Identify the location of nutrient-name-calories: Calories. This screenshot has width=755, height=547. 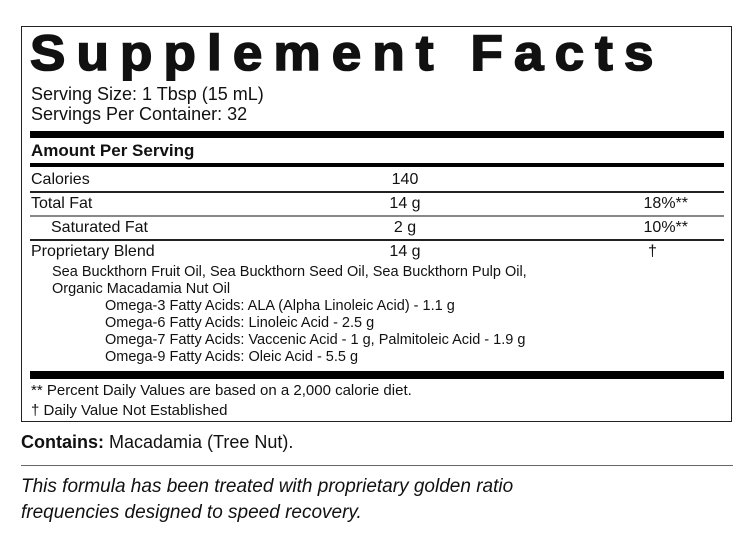
(60, 179).